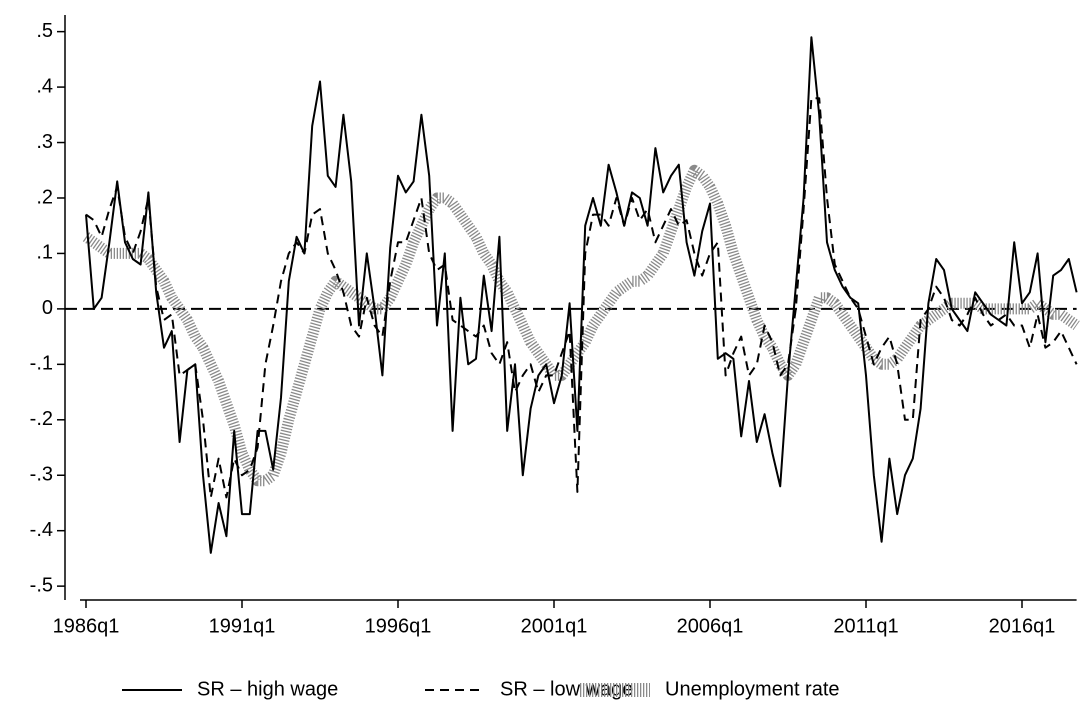  What do you see at coordinates (398, 626) in the screenshot?
I see `x-tick-label: 1996q1` at bounding box center [398, 626].